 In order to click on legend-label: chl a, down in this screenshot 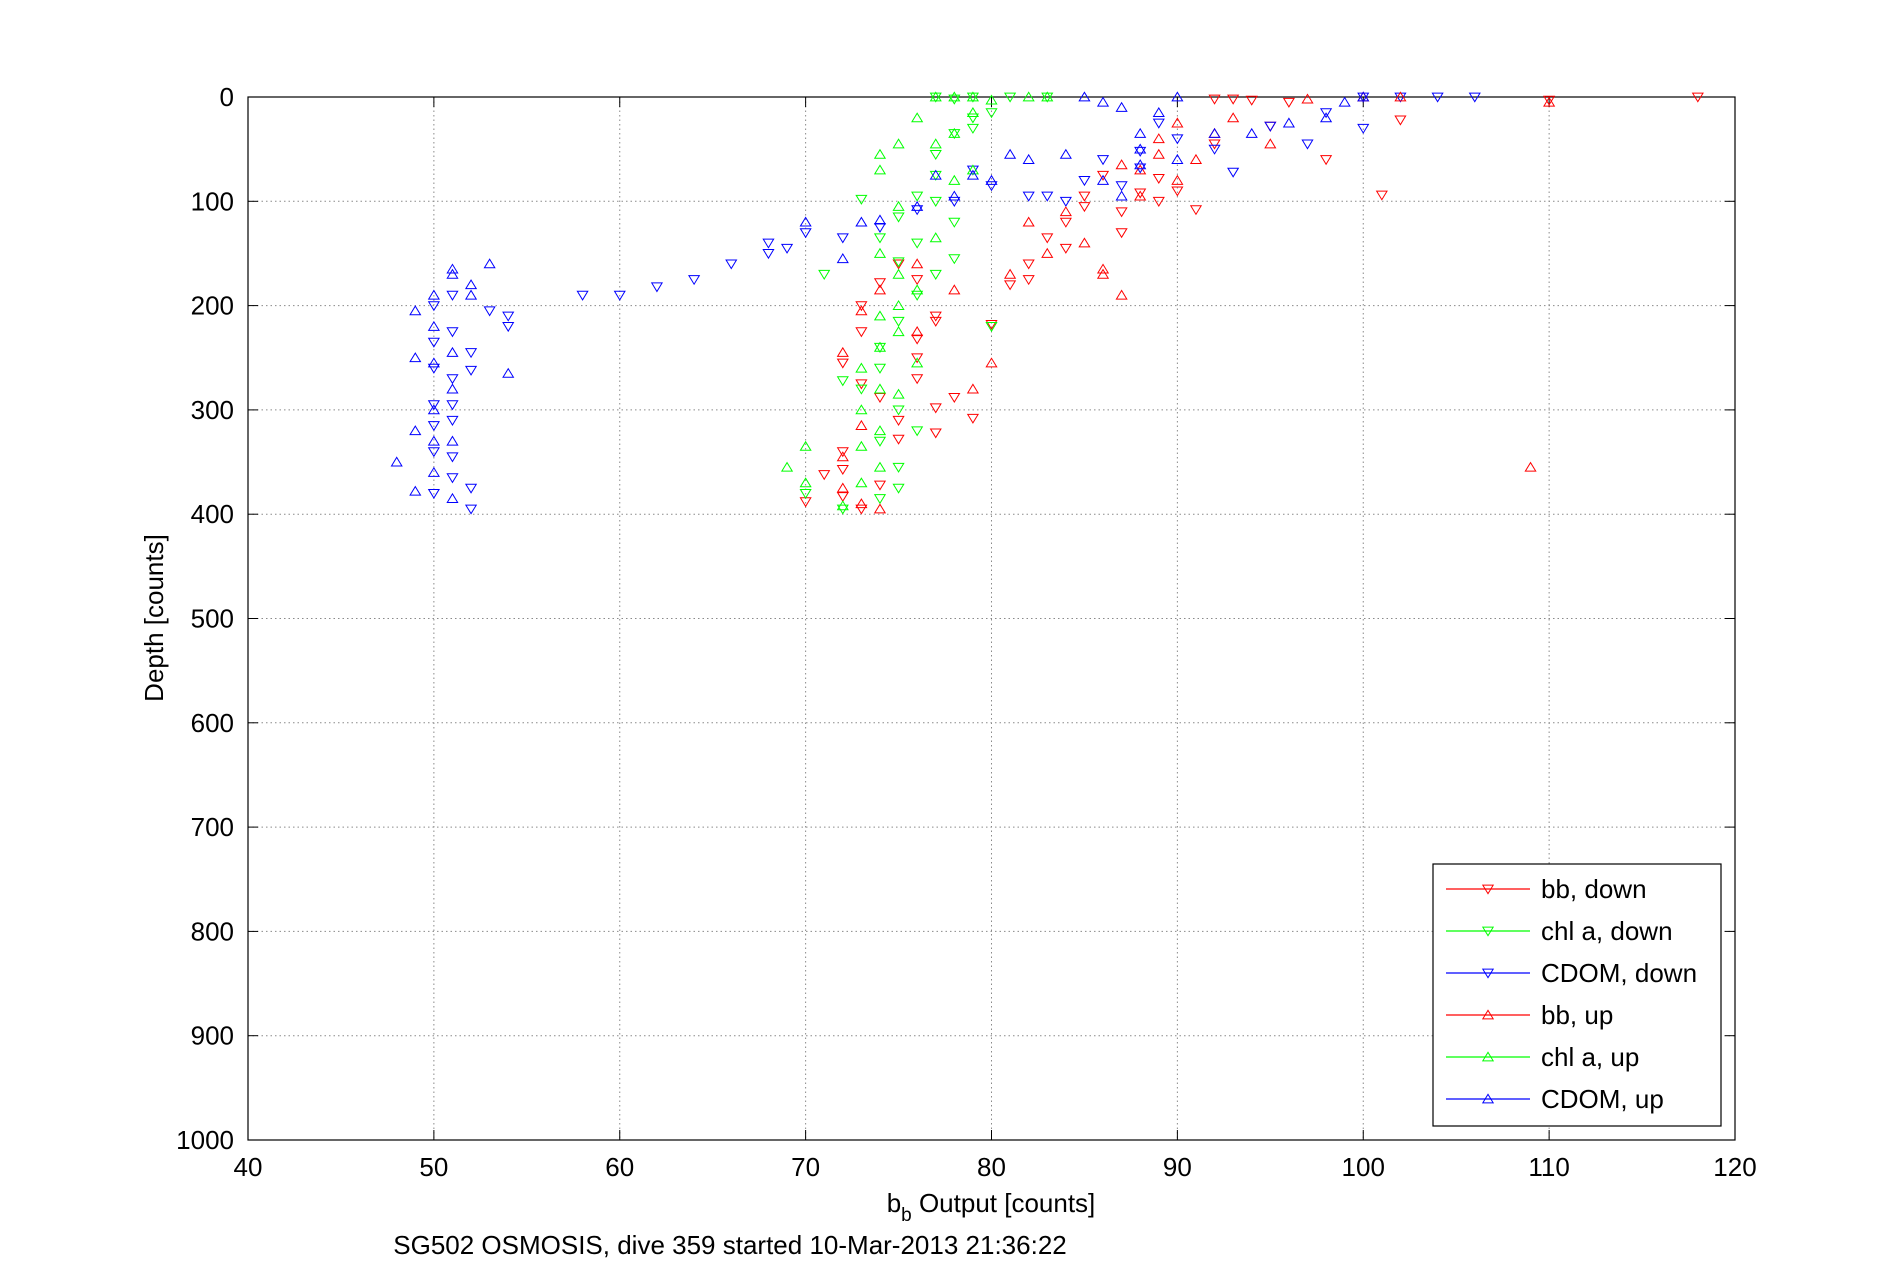, I will do `click(1607, 931)`.